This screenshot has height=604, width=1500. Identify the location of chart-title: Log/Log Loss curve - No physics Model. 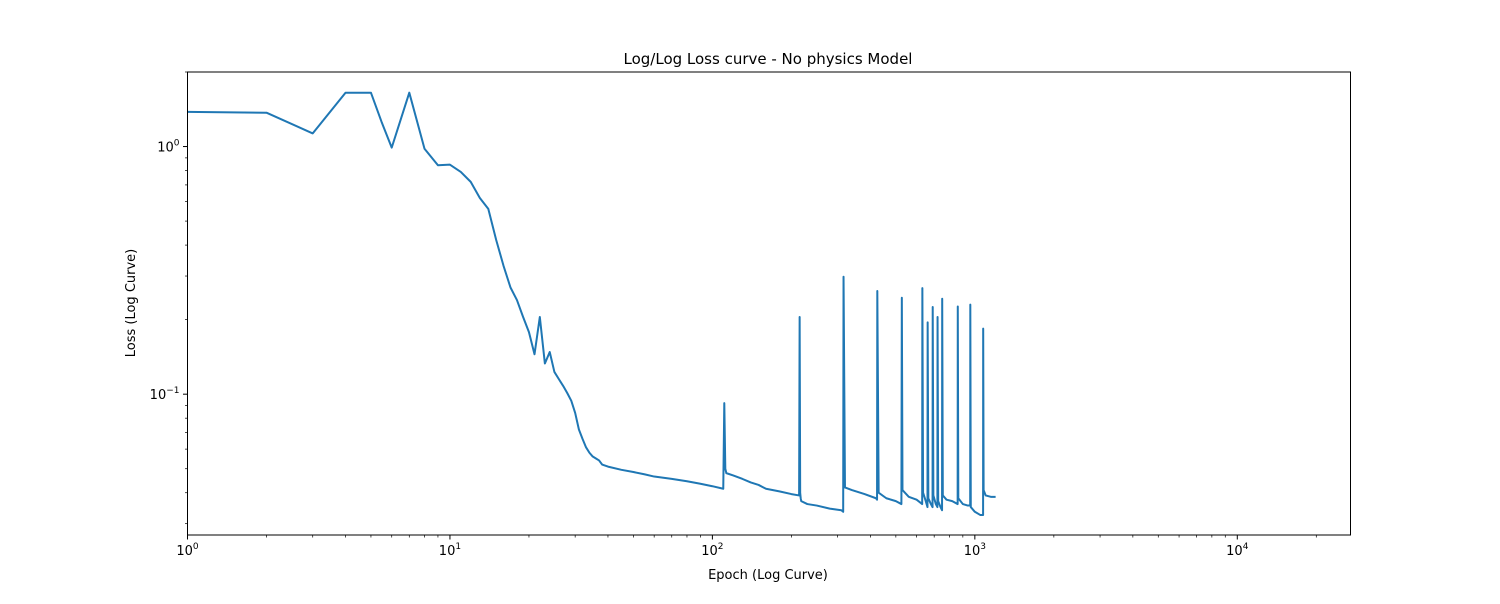
(768, 59).